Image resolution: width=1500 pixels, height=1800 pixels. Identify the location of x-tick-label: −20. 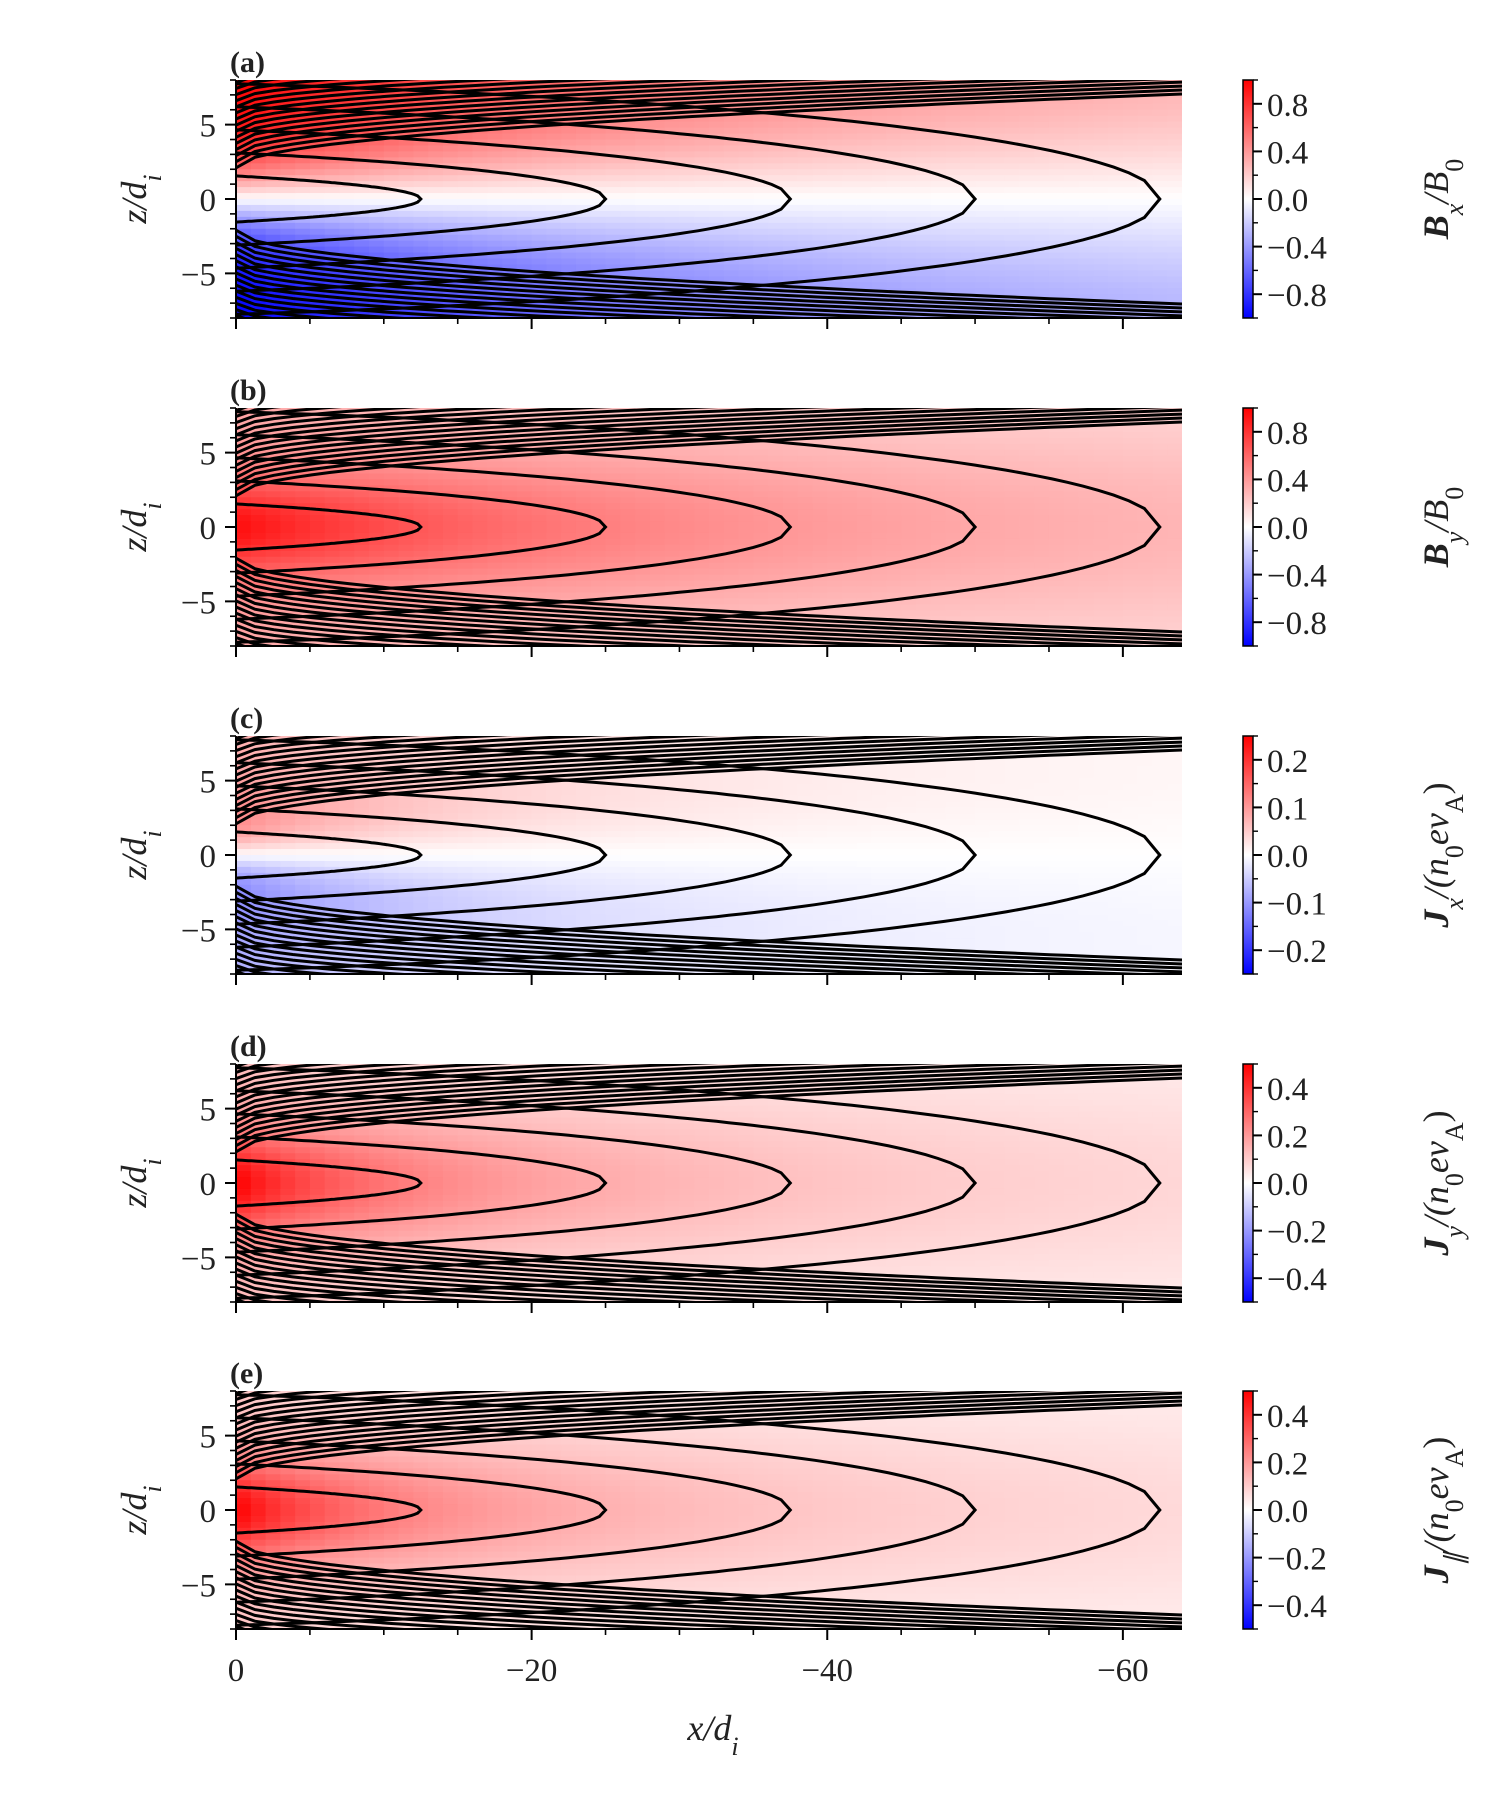
(532, 1671).